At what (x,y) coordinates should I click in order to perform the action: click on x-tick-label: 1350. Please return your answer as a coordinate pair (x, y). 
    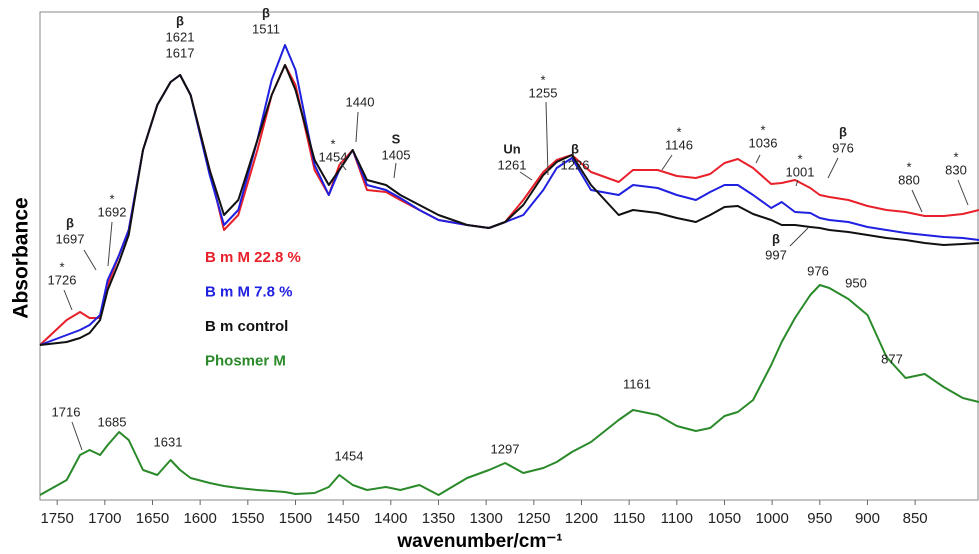
    Looking at the image, I should click on (438, 518).